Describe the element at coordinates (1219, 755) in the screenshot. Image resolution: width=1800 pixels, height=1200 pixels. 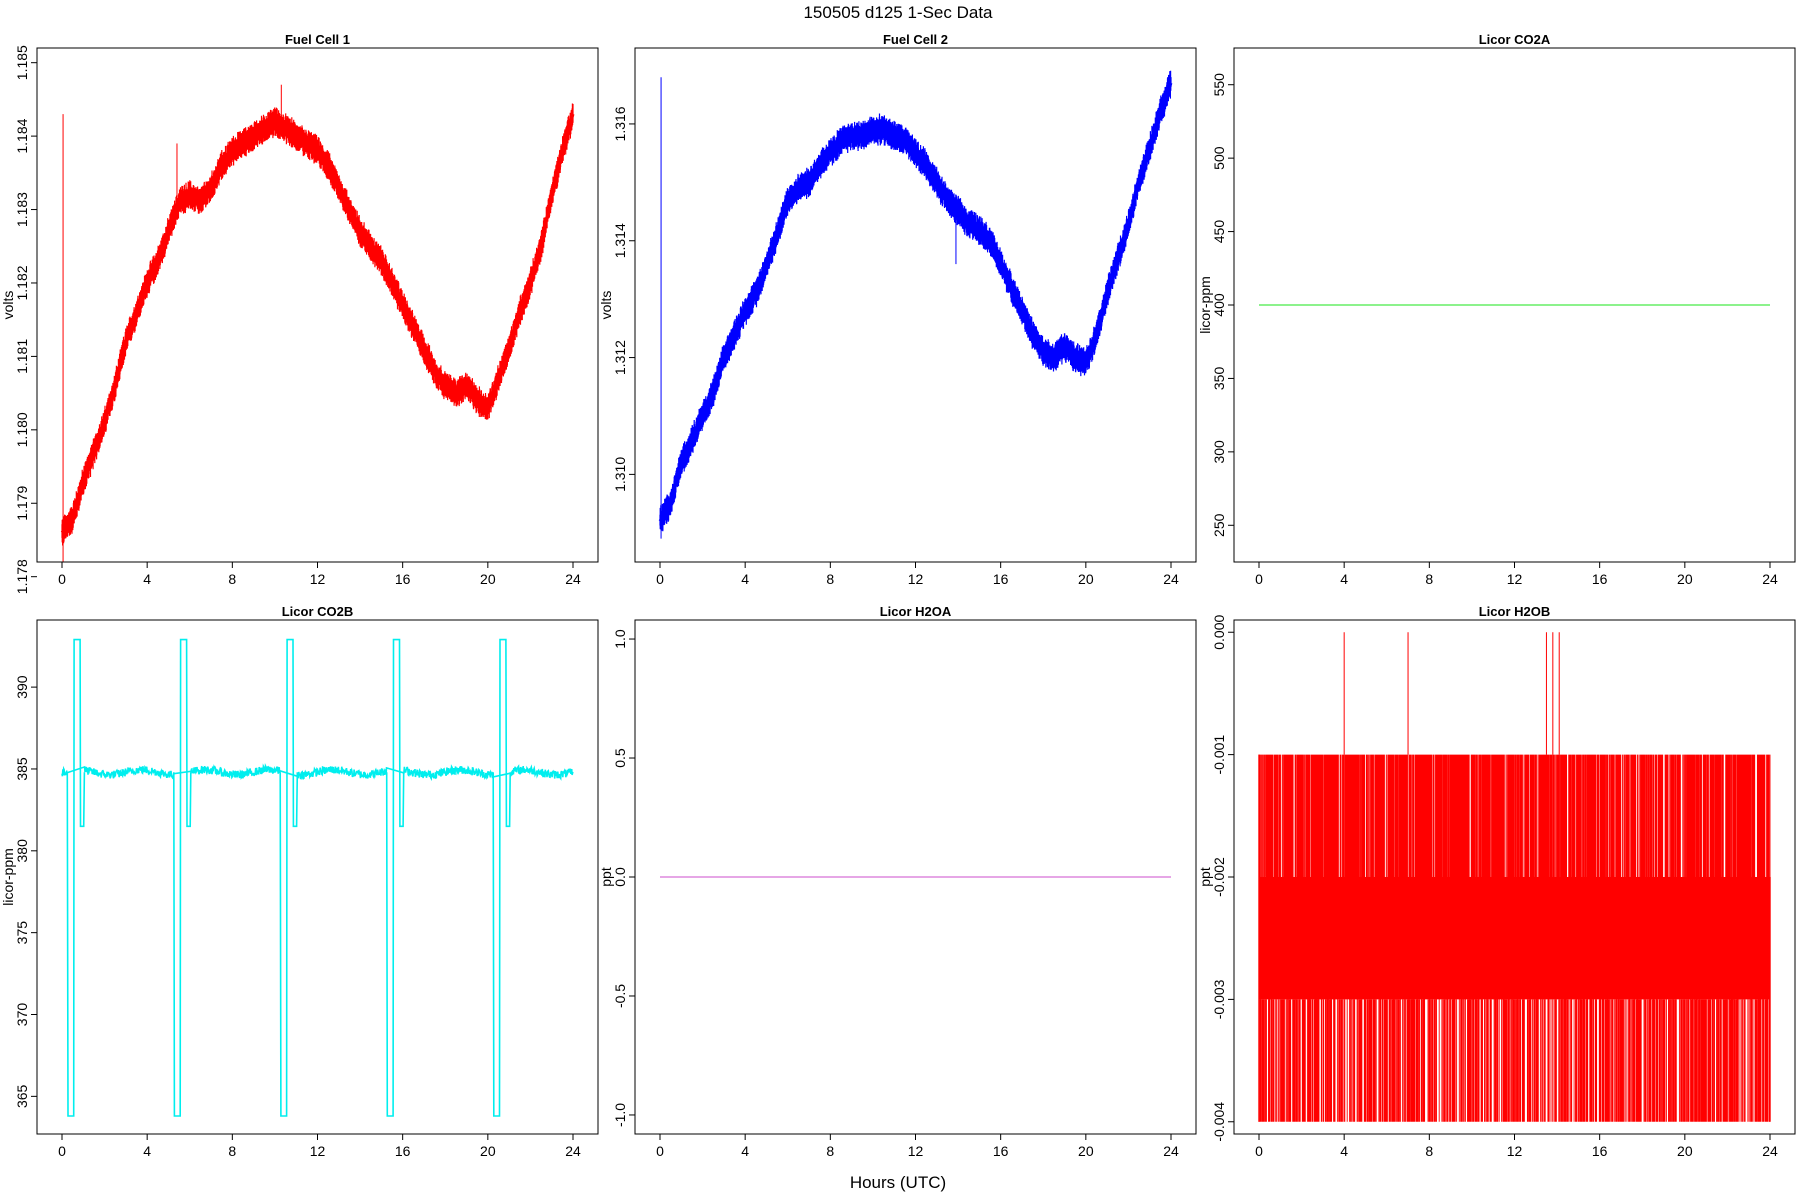
I see `y-tick-label: -0.001` at that location.